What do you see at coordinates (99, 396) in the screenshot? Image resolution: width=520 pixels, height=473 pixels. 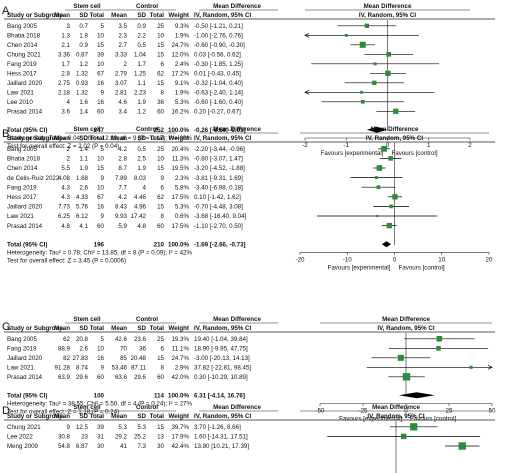 I see `total-stem: 100` at bounding box center [99, 396].